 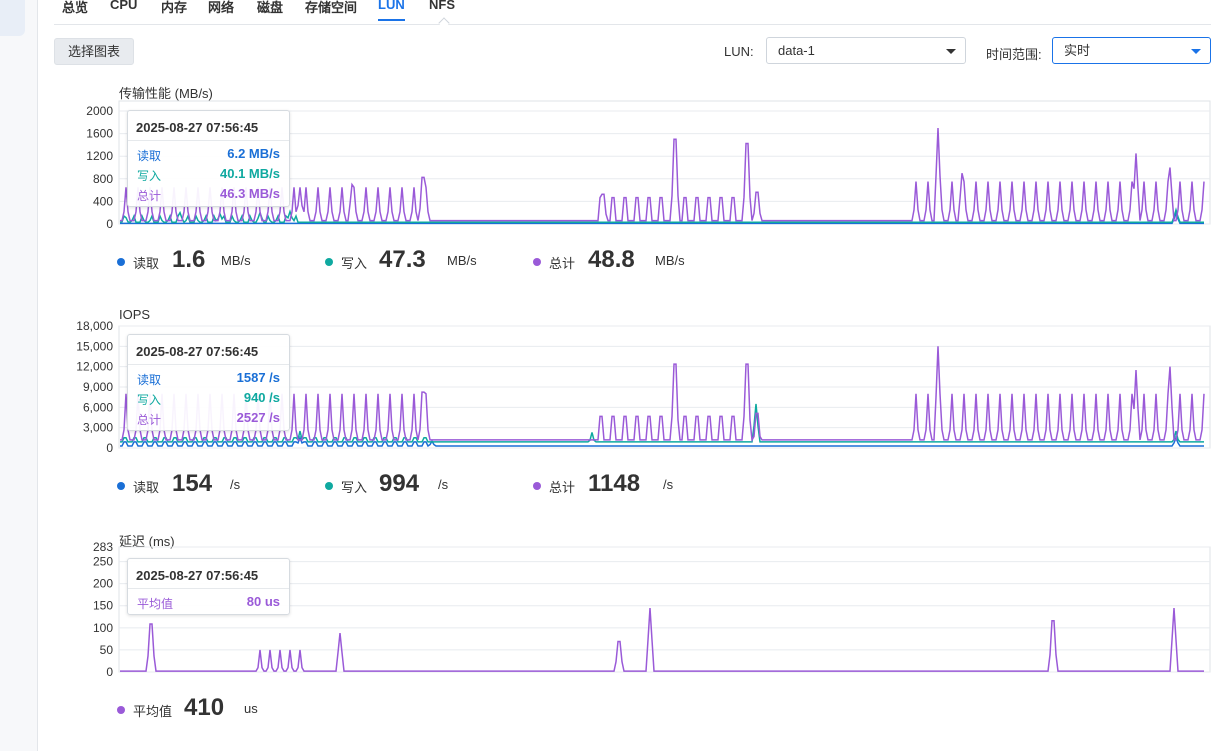 What do you see at coordinates (103, 606) in the screenshot?
I see `y-tick-label: 150` at bounding box center [103, 606].